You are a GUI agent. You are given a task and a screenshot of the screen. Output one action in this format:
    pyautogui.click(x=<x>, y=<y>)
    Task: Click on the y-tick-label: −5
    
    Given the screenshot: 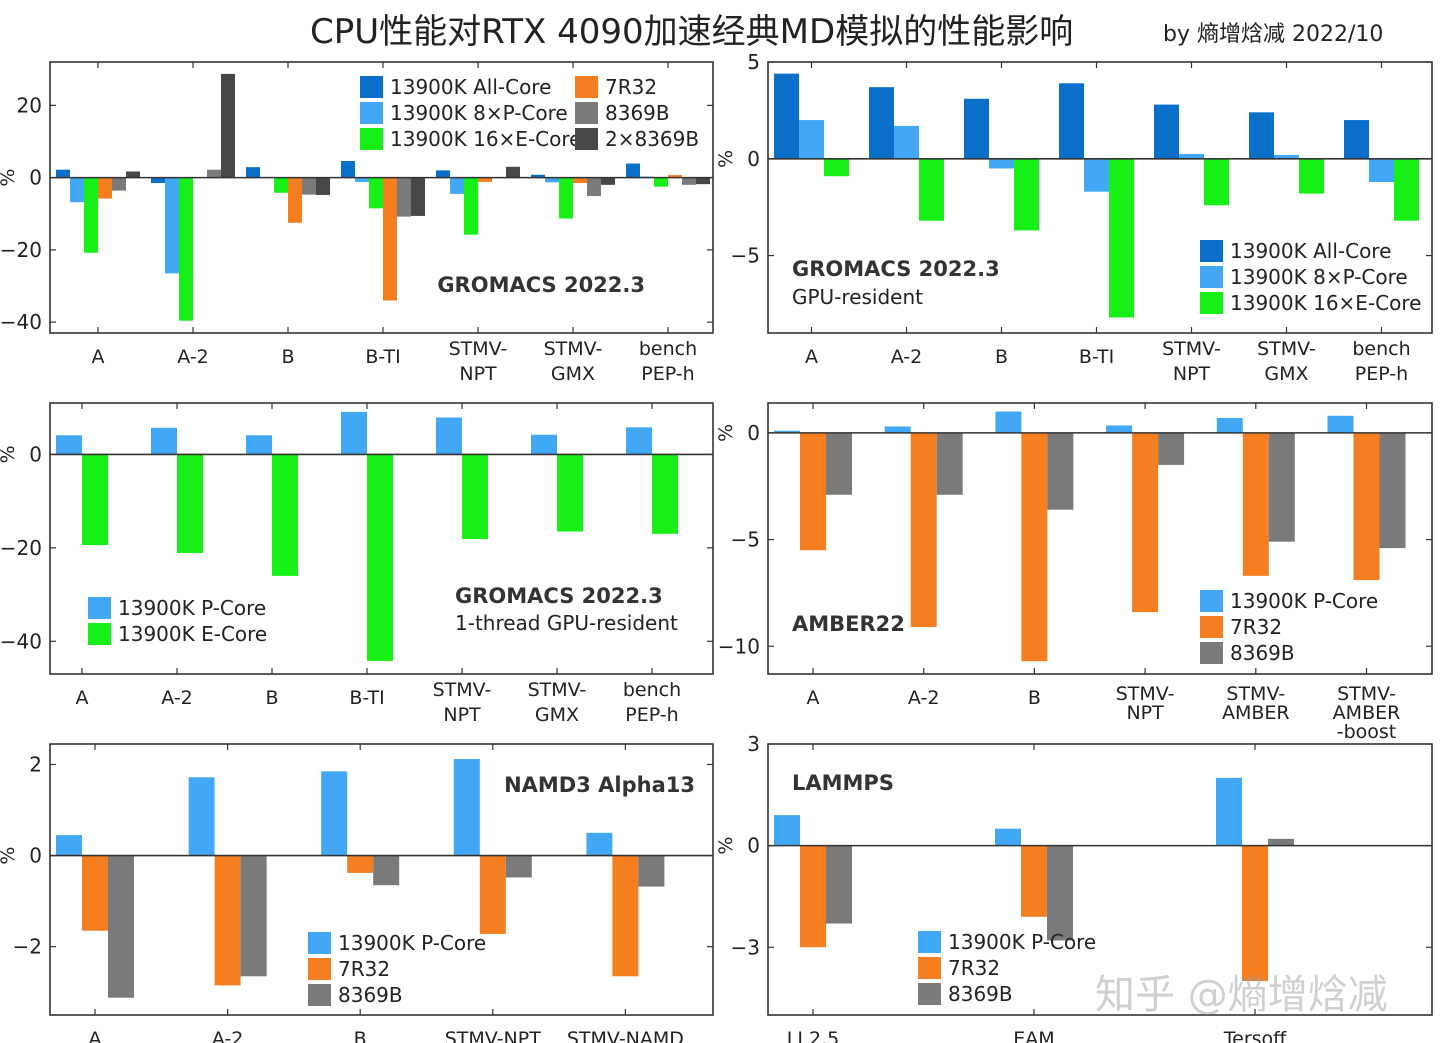 What is the action you would take?
    pyautogui.click(x=745, y=256)
    